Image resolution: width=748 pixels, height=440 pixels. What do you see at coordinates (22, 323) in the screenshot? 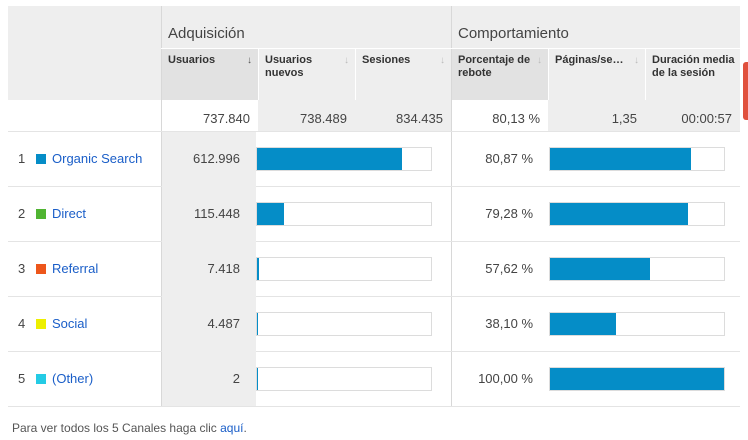
I see `row-index: 4` at bounding box center [22, 323].